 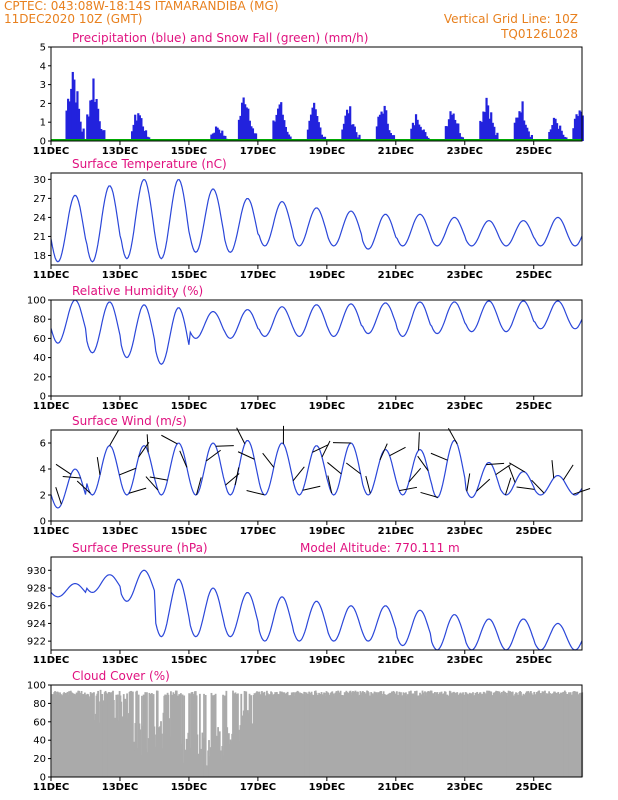 I want to click on x-tick-label: 19DEC, so click(x=327, y=660).